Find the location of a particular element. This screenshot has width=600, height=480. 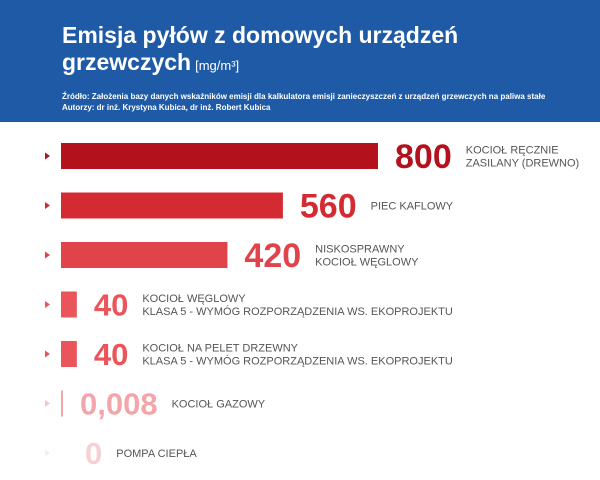

category-label-line: POMPA CIEPŁA is located at coordinates (156, 454).